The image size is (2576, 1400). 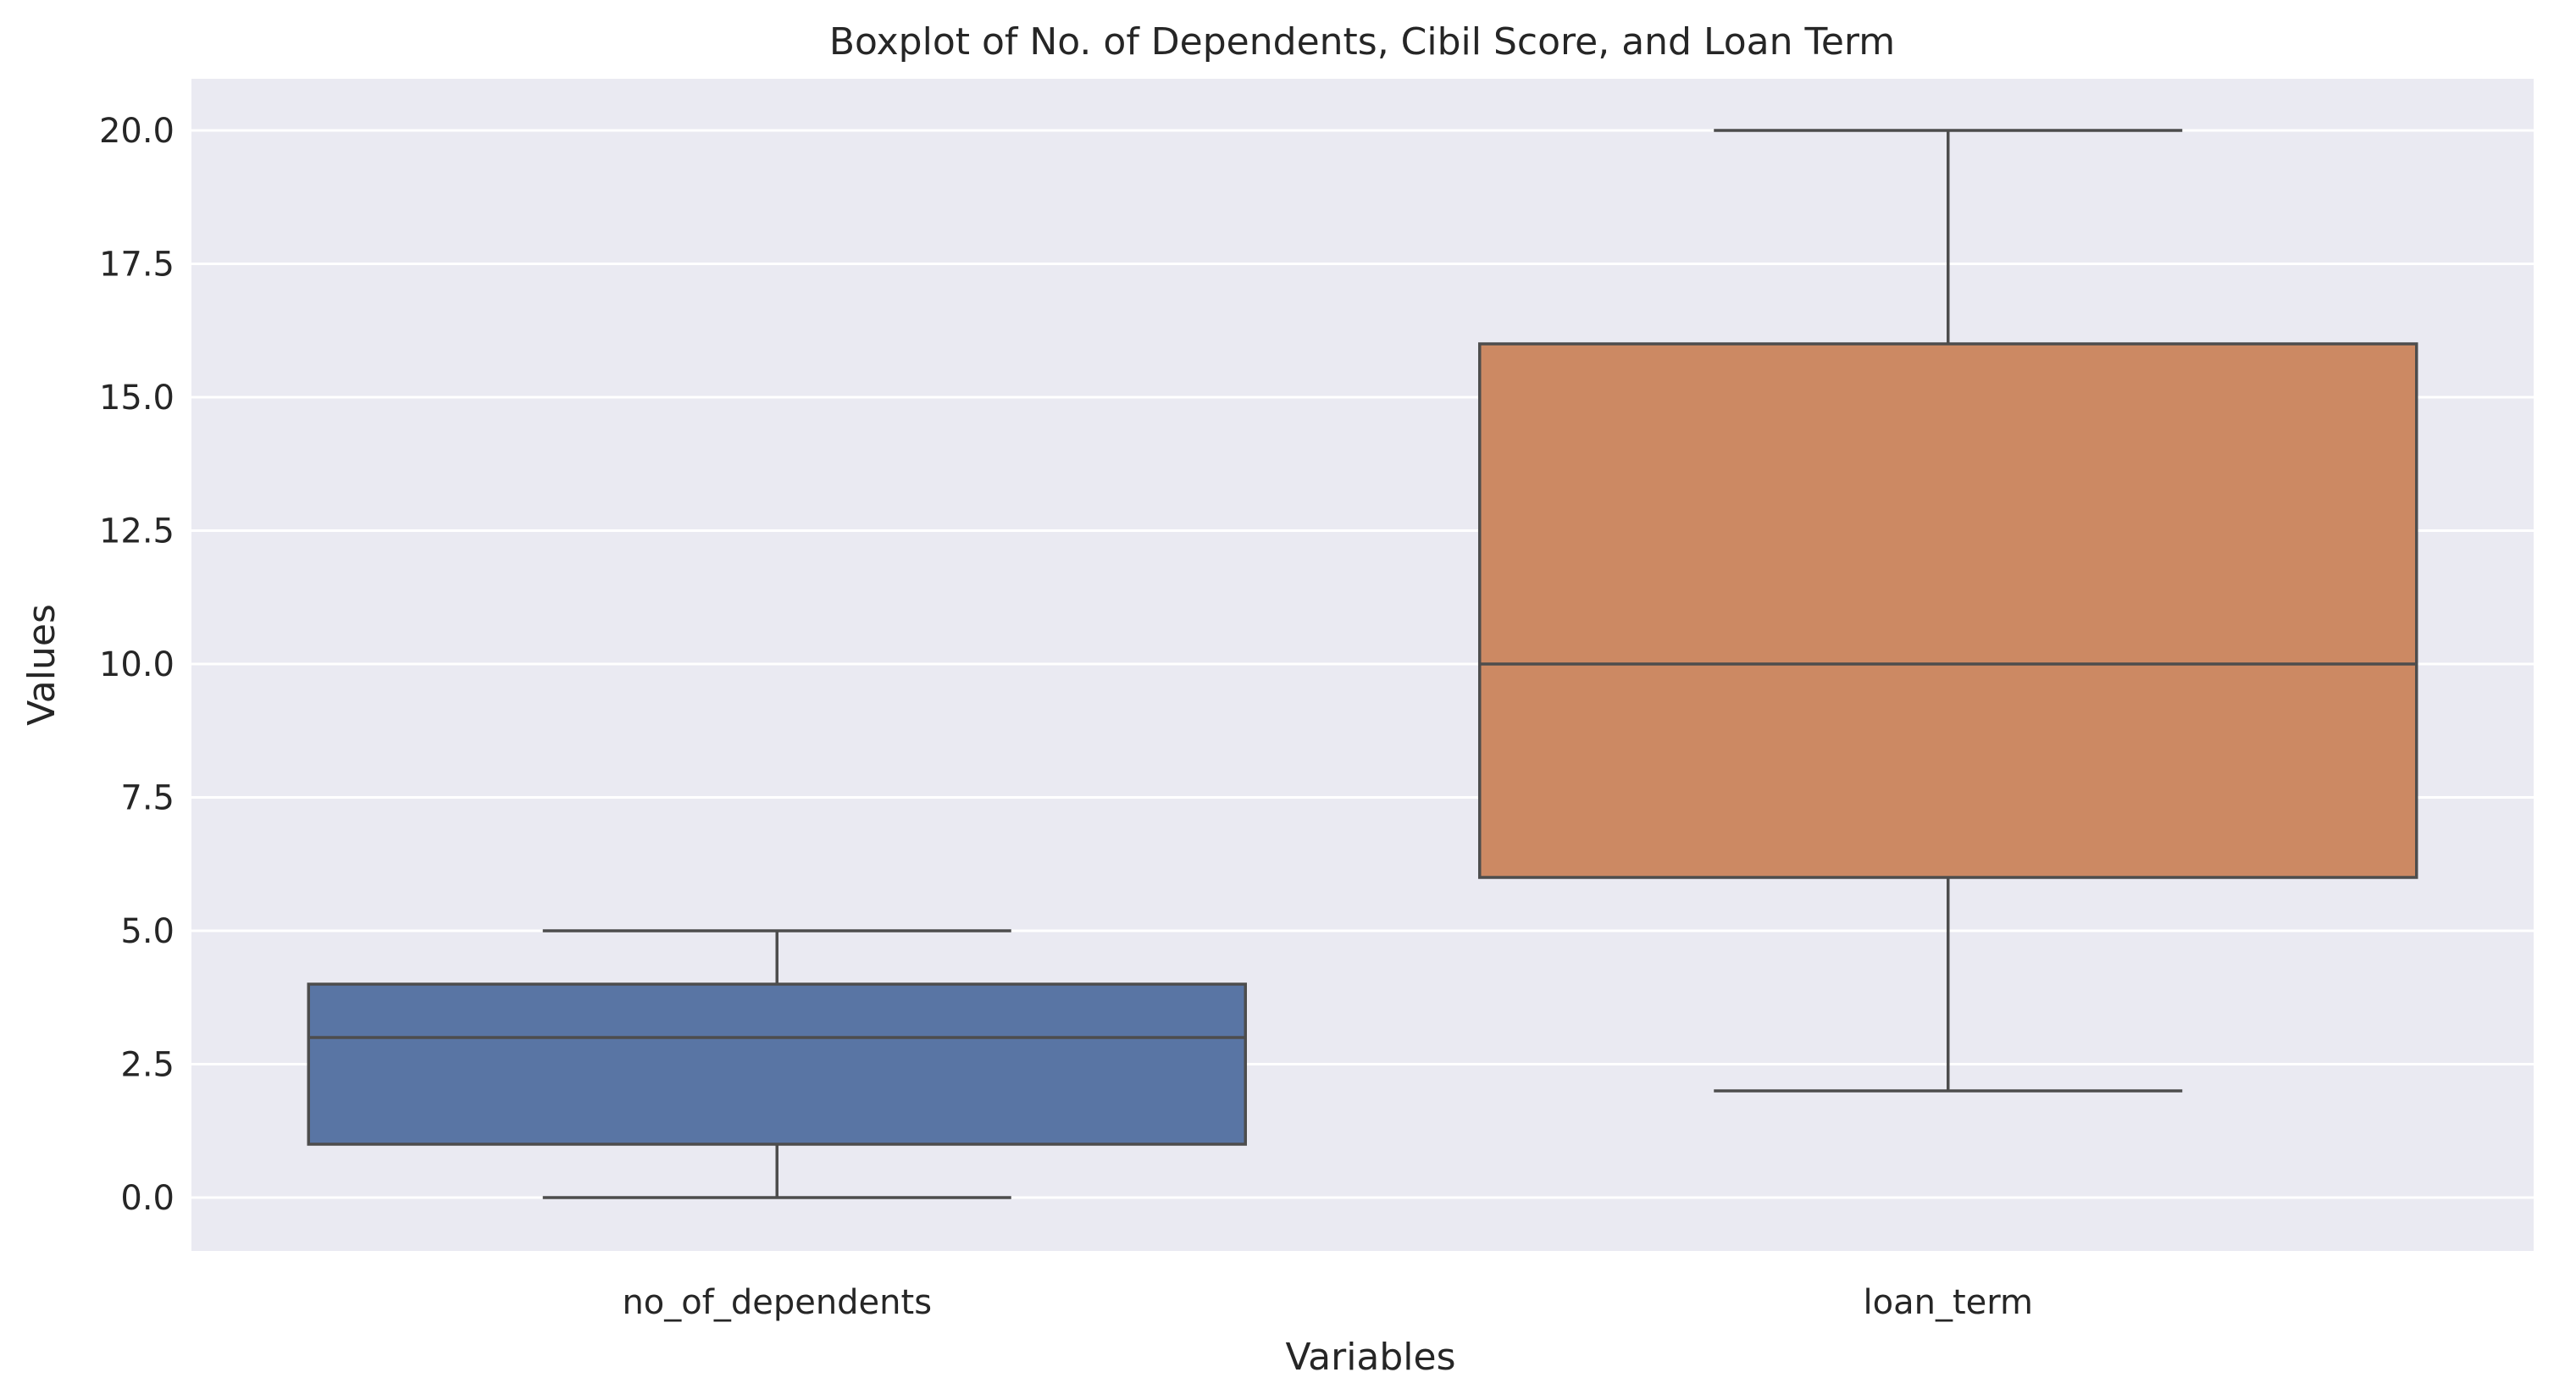 What do you see at coordinates (137, 398) in the screenshot?
I see `y-tick-label: 15.0` at bounding box center [137, 398].